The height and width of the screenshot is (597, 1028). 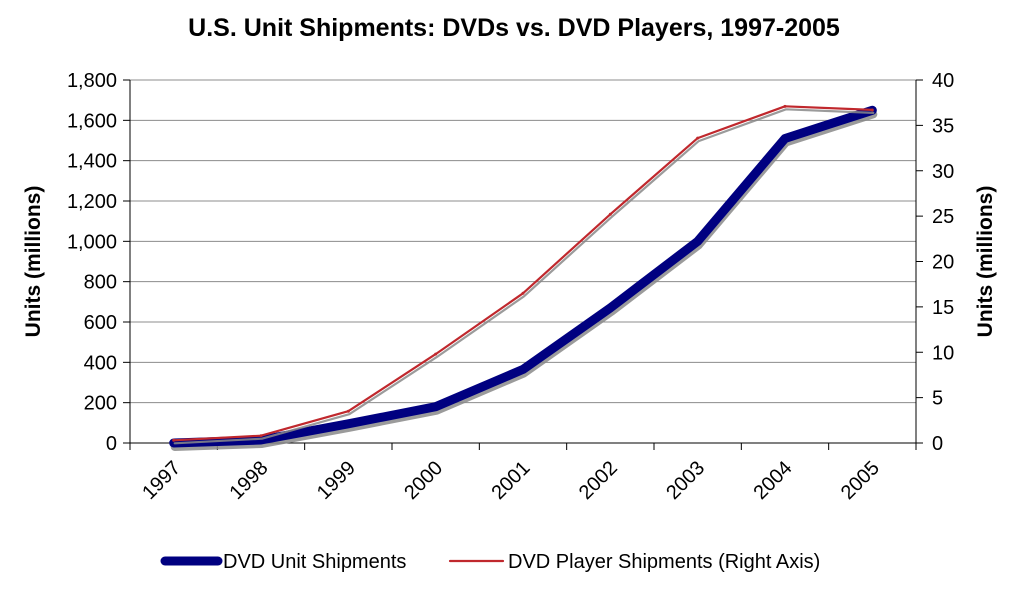 I want to click on y-tick-label: 400, so click(x=100, y=363).